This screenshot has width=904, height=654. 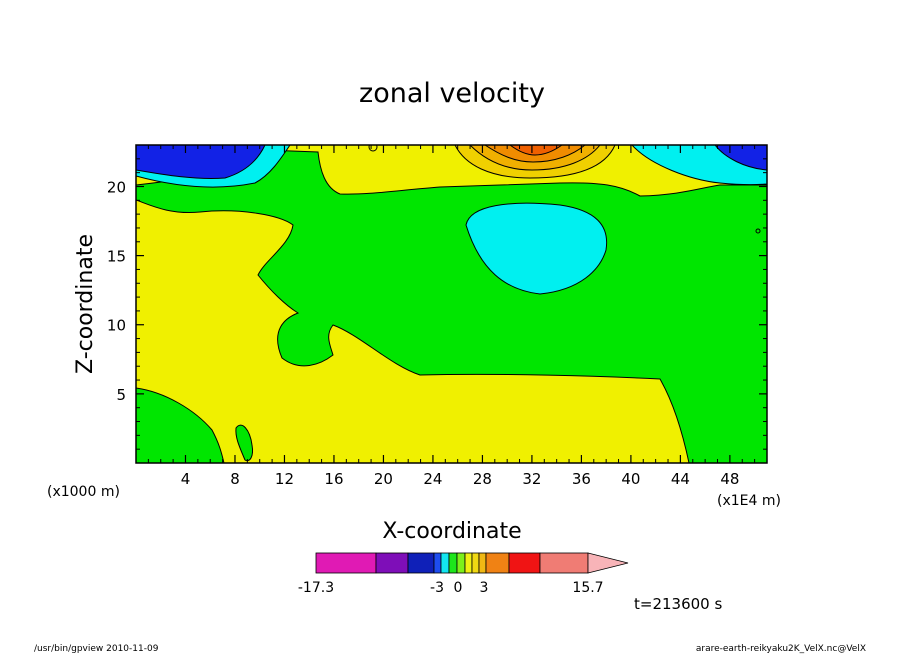 I want to click on x-tick-label: 36, so click(x=581, y=479).